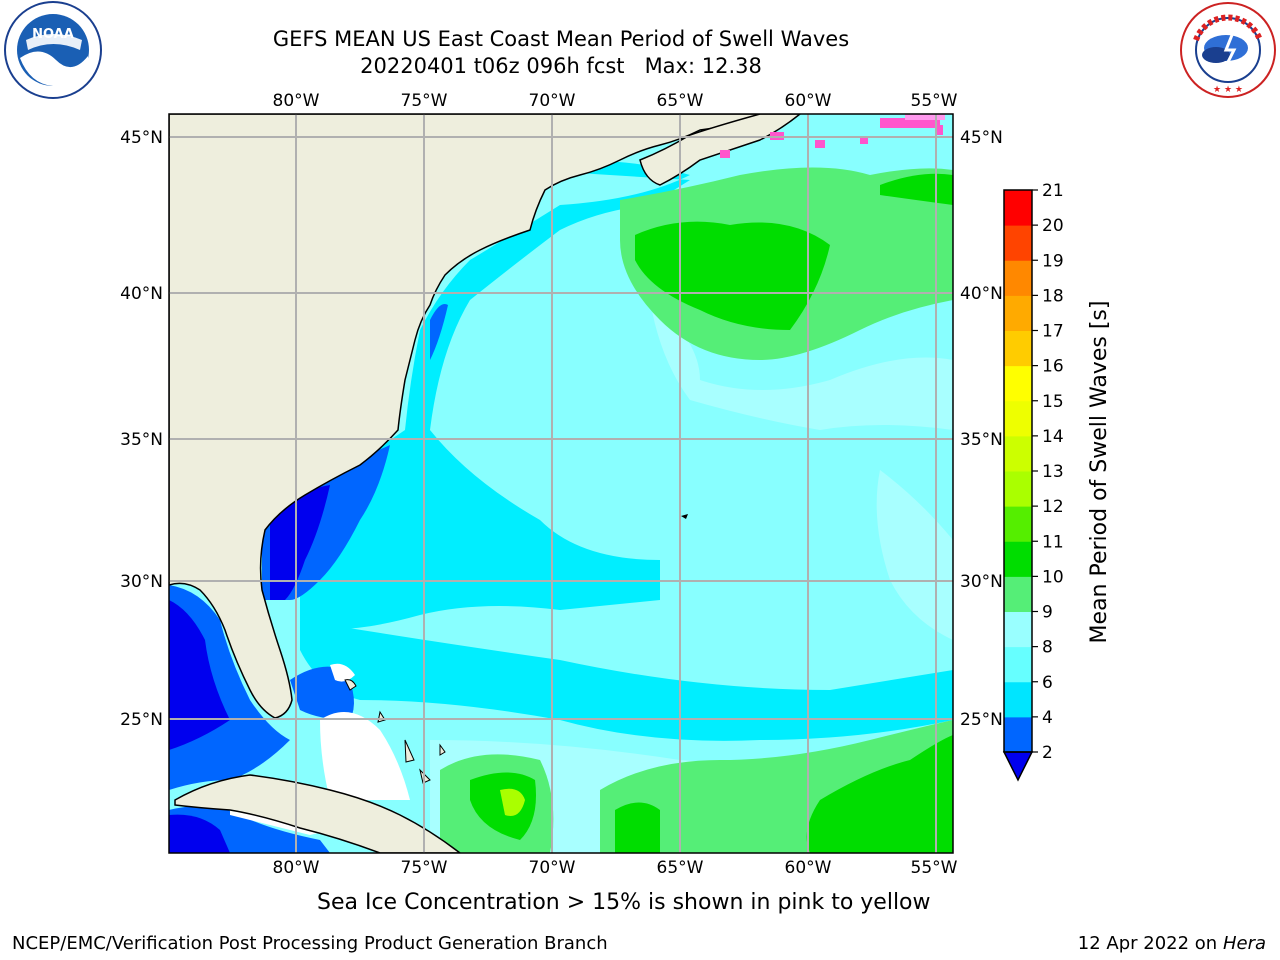 Image resolution: width=1280 pixels, height=960 pixels. I want to click on colorbar-tick-label: 21, so click(1053, 191).